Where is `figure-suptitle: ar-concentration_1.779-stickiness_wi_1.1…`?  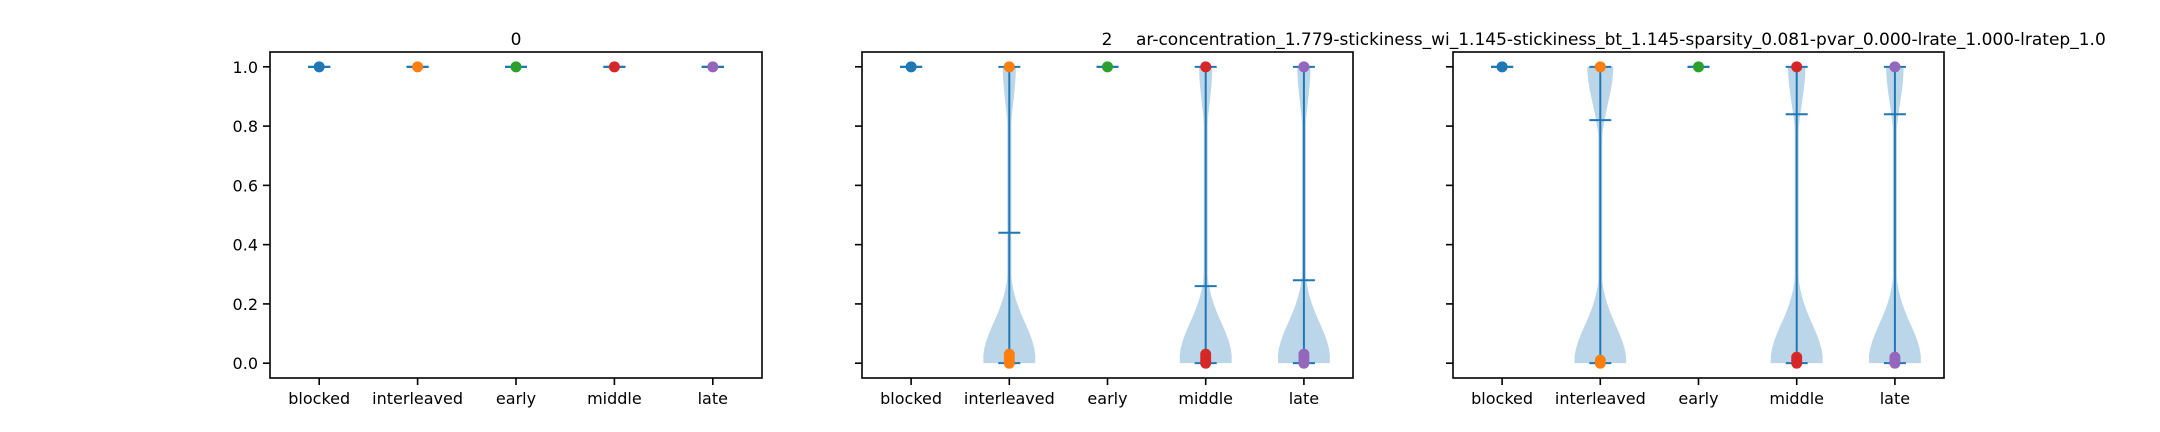 figure-suptitle: ar-concentration_1.779-stickiness_wi_1.1… is located at coordinates (1621, 40).